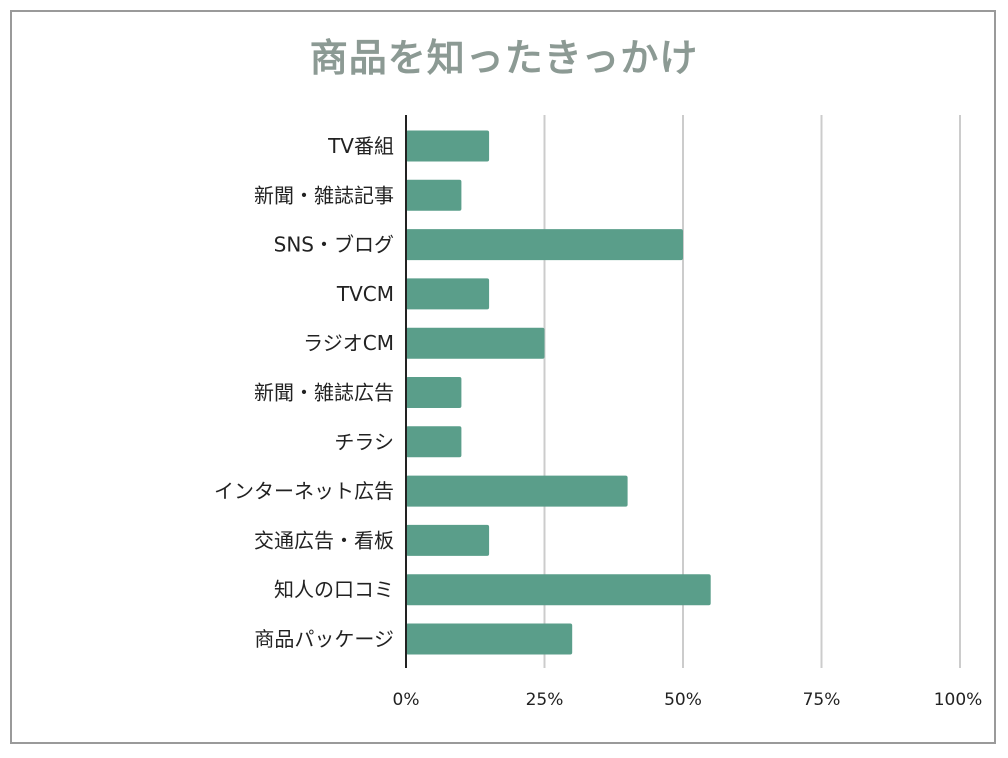 The image size is (1008, 758). I want to click on category-label-8: 交通広告・看板, so click(324, 540).